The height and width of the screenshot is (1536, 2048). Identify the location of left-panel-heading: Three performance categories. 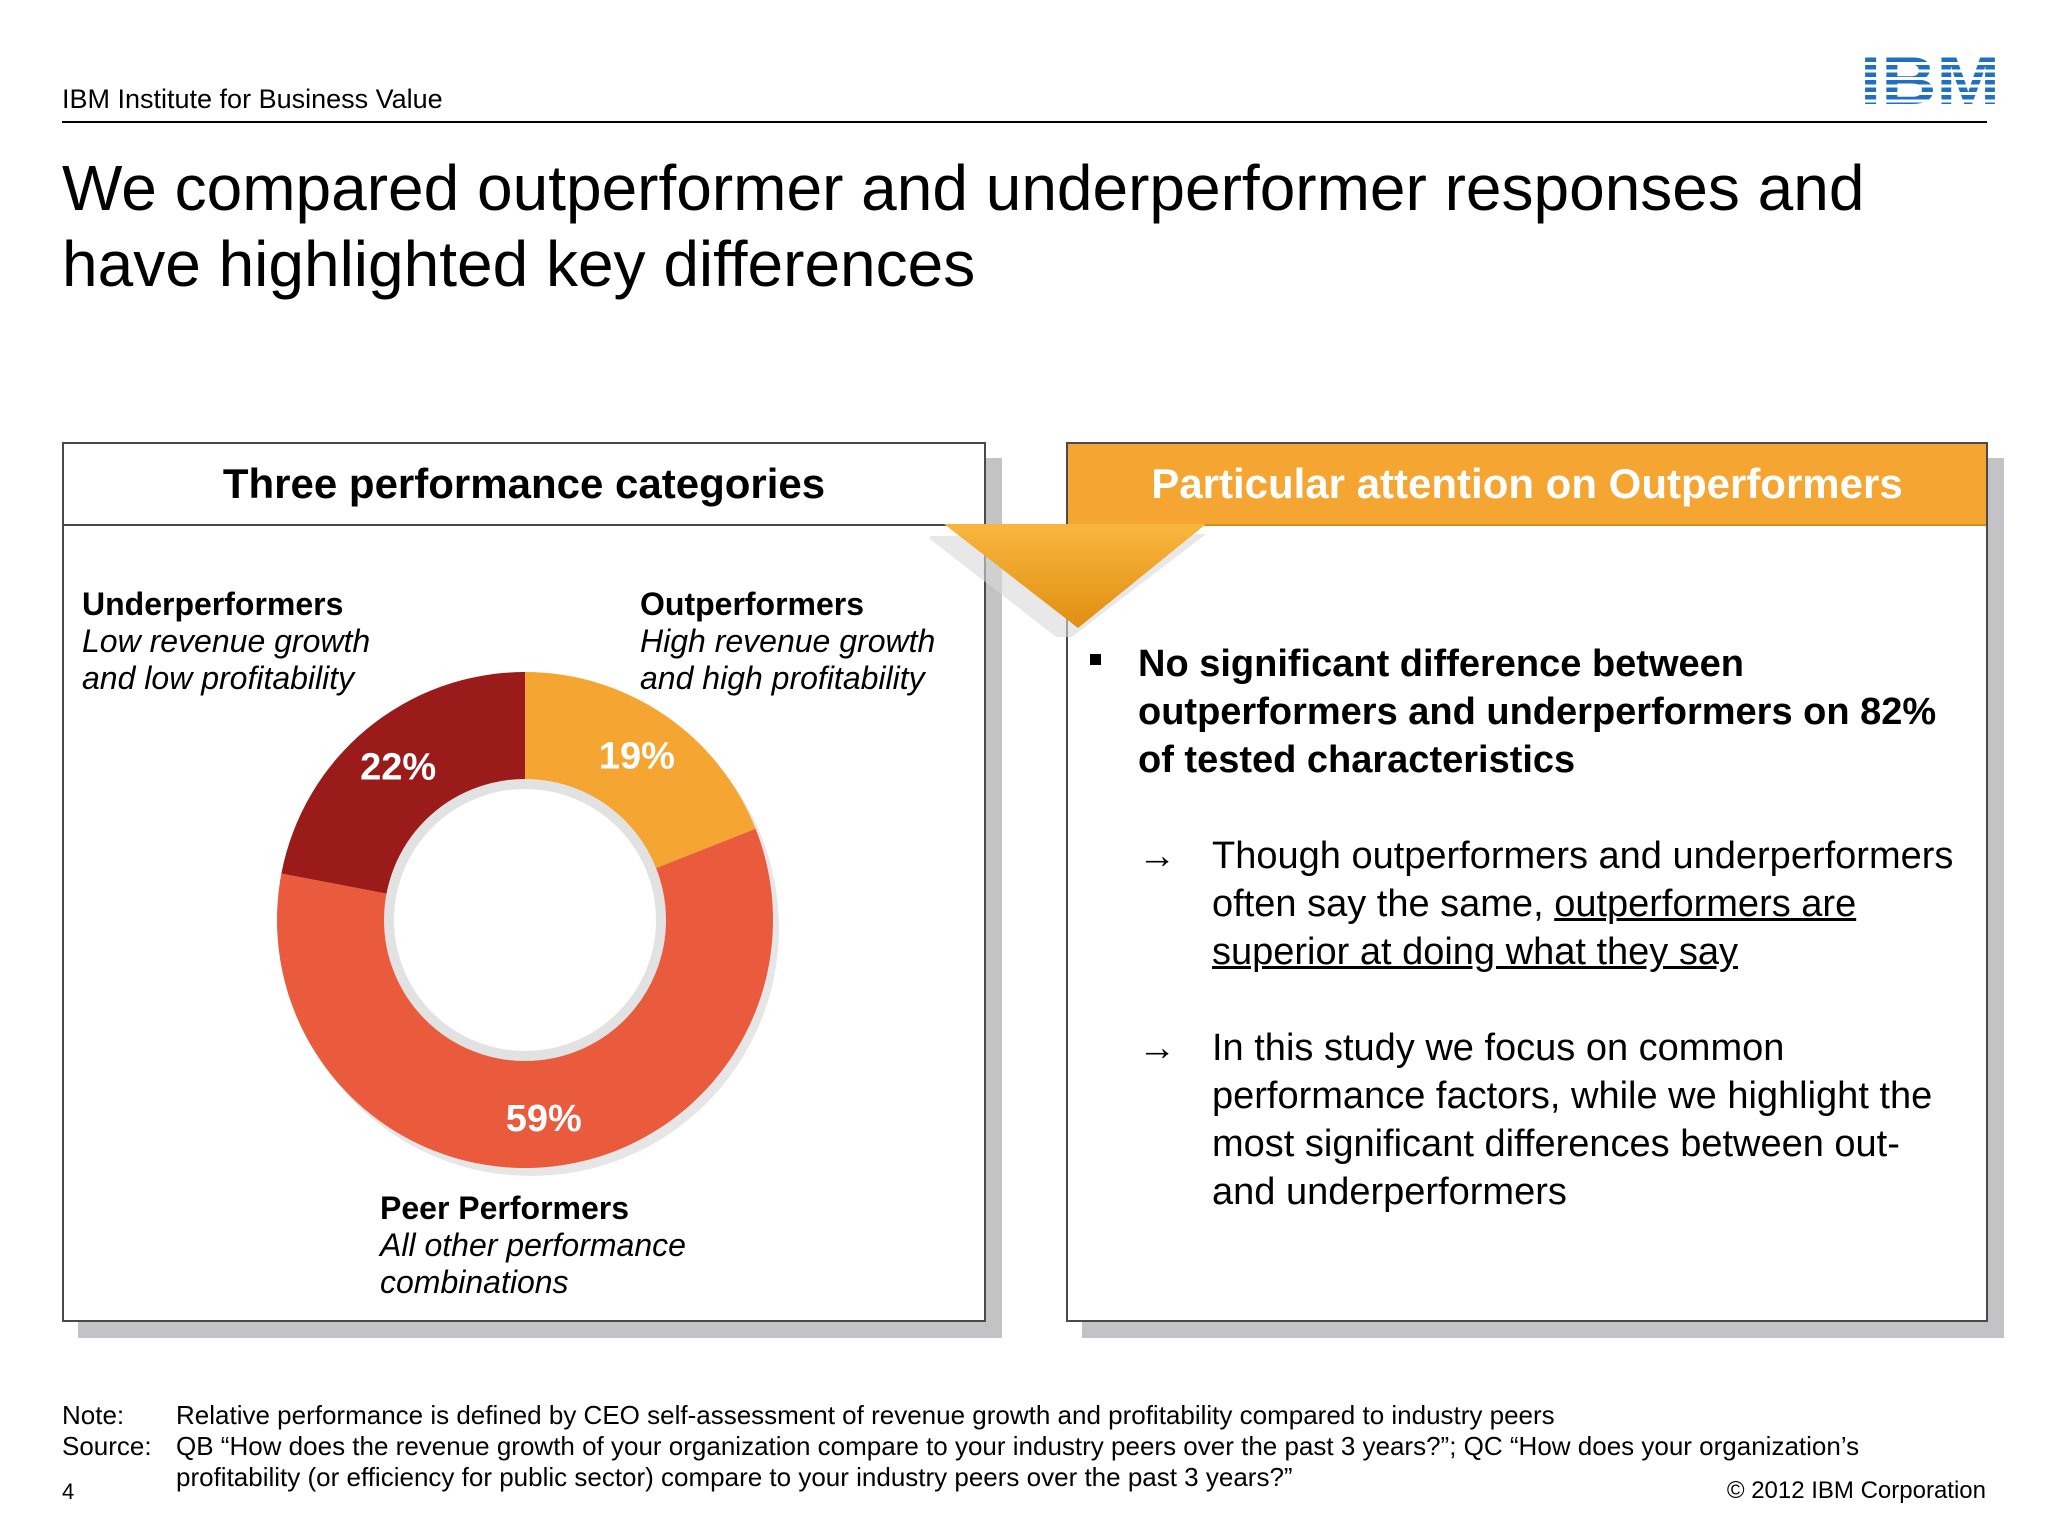
(524, 485).